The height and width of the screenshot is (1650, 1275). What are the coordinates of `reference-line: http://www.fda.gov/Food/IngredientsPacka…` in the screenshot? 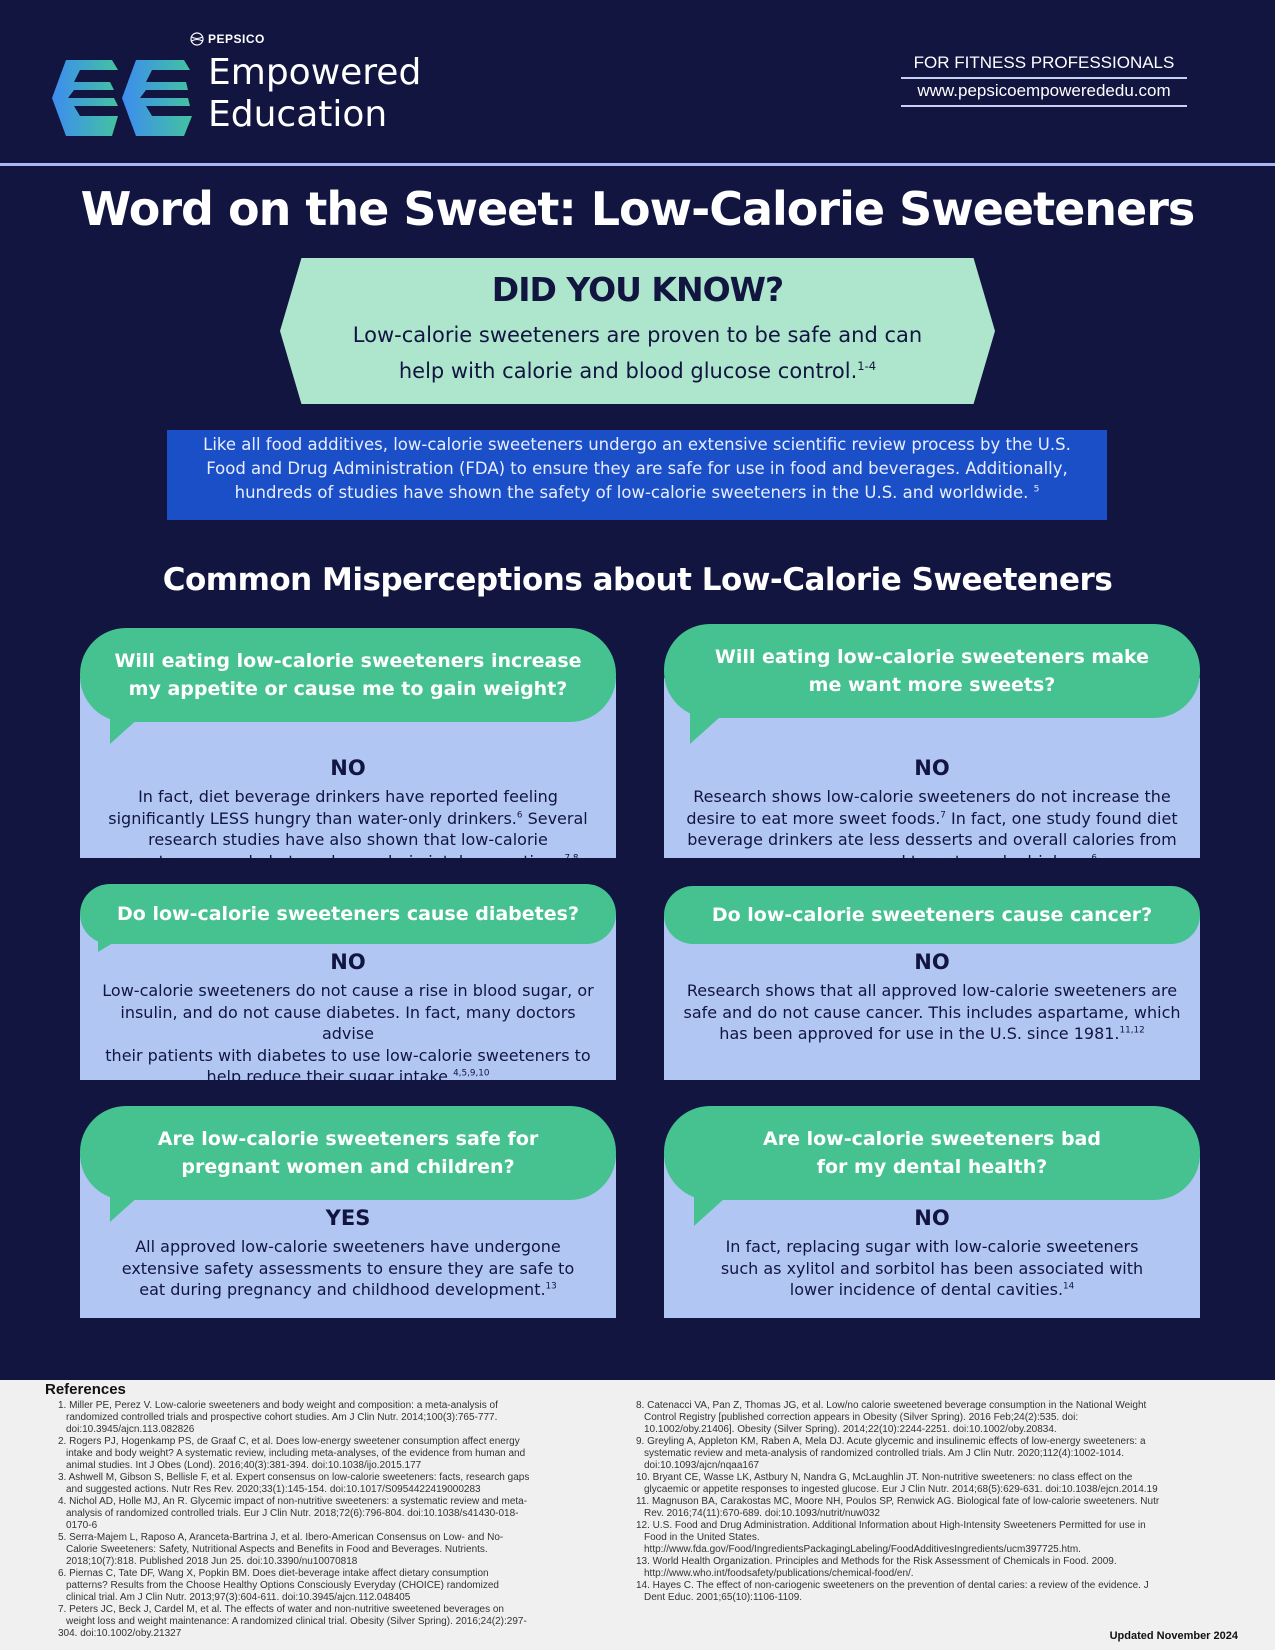 It's located at (862, 1549).